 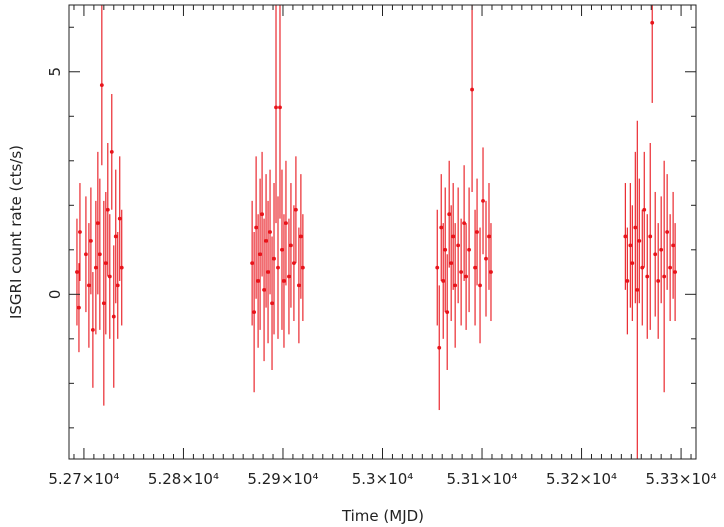 What do you see at coordinates (55, 72) in the screenshot?
I see `y-tick-label: 5` at bounding box center [55, 72].